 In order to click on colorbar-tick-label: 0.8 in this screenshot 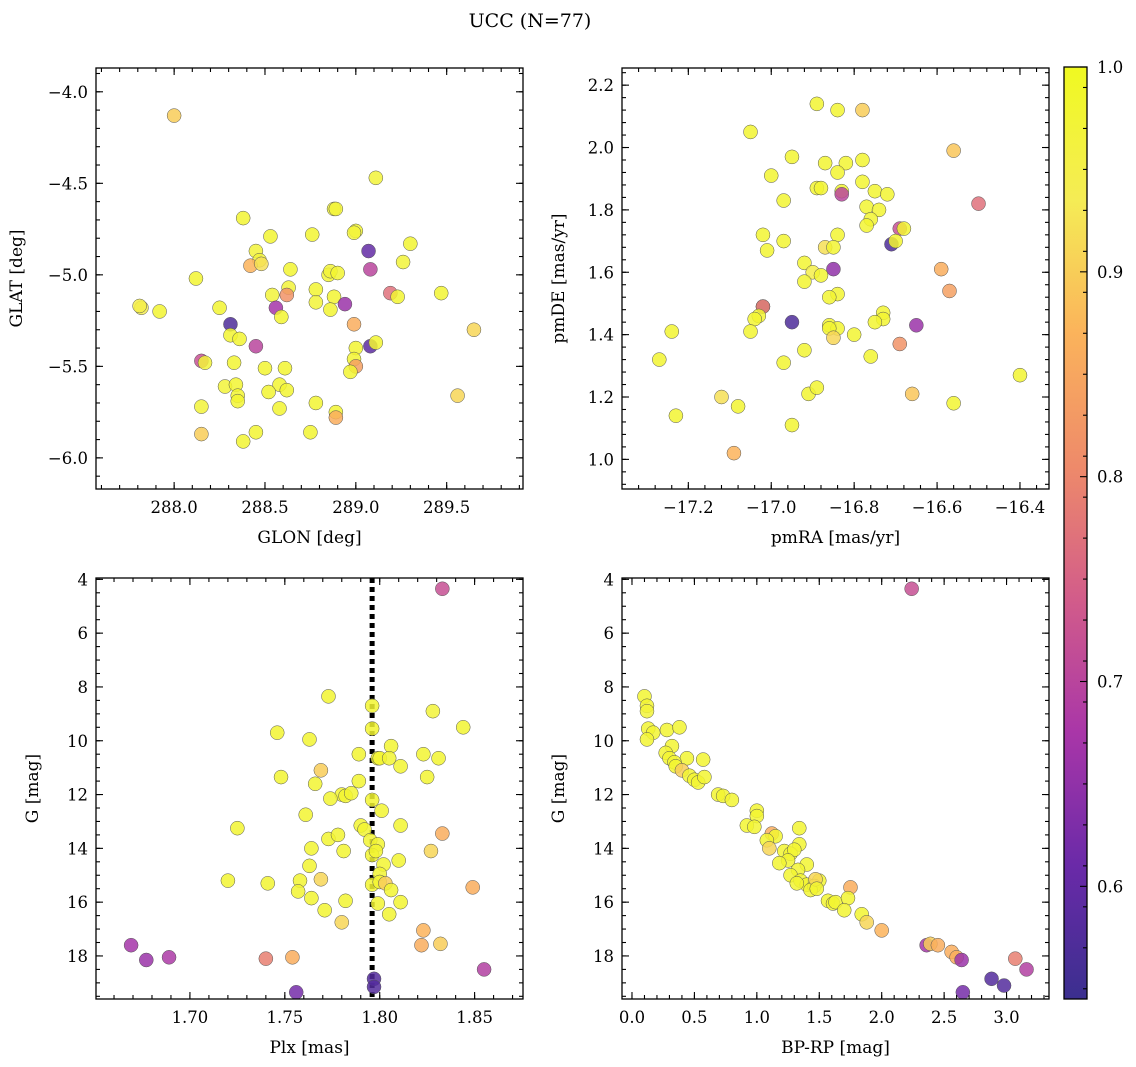, I will do `click(1110, 477)`.